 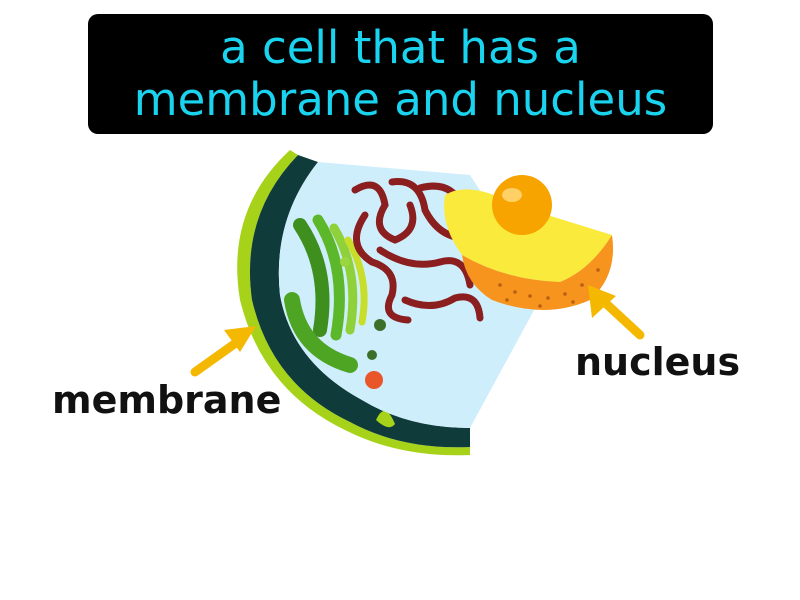 What do you see at coordinates (658, 362) in the screenshot?
I see `nucleus-label: nucleus` at bounding box center [658, 362].